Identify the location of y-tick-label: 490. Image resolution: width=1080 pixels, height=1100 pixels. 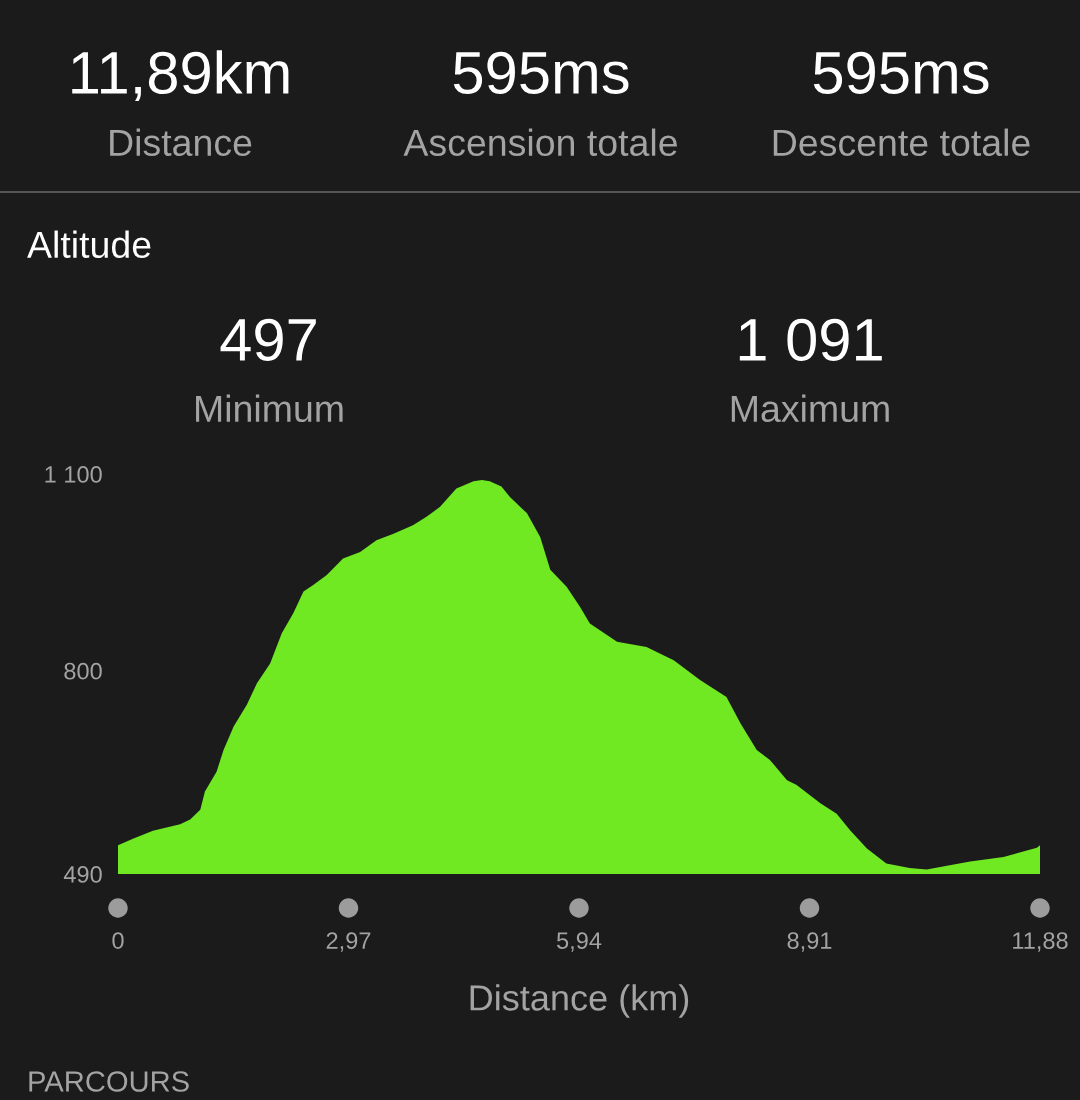
(82, 874).